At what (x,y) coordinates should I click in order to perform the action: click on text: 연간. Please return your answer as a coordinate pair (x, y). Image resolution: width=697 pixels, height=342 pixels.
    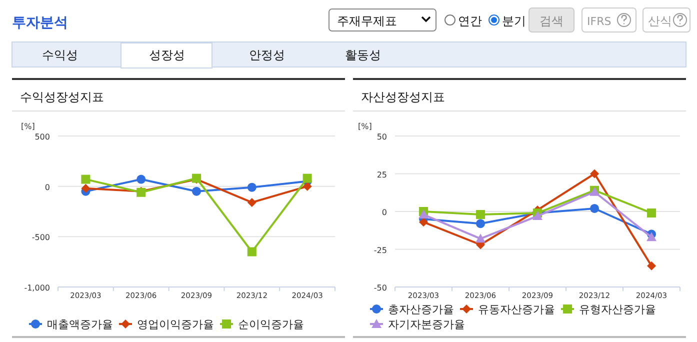
    Looking at the image, I should click on (470, 21).